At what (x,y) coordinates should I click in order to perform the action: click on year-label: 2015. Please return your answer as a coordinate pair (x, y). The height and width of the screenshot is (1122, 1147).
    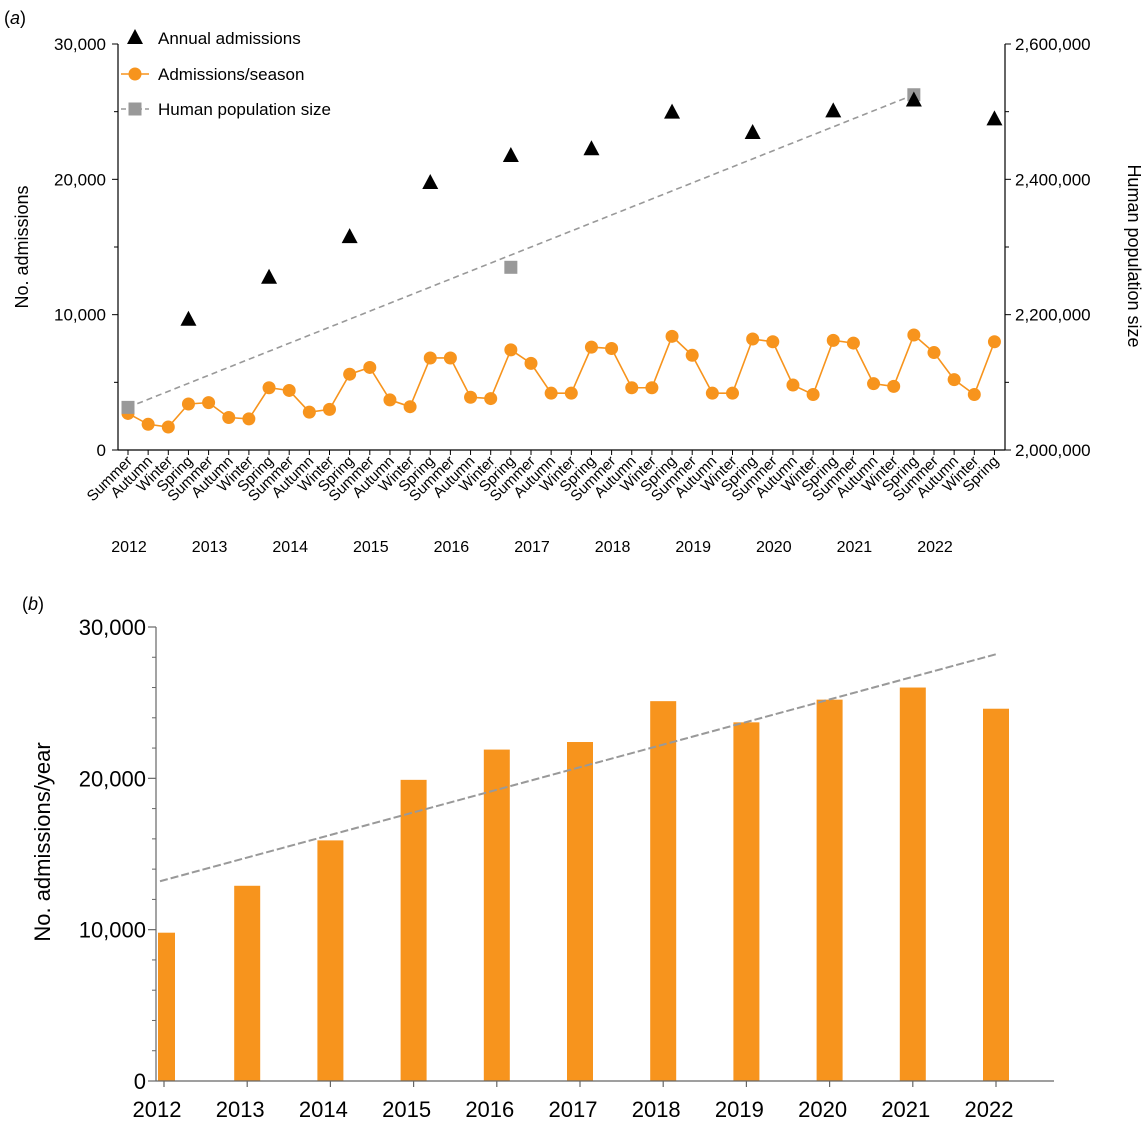
    Looking at the image, I should click on (371, 547).